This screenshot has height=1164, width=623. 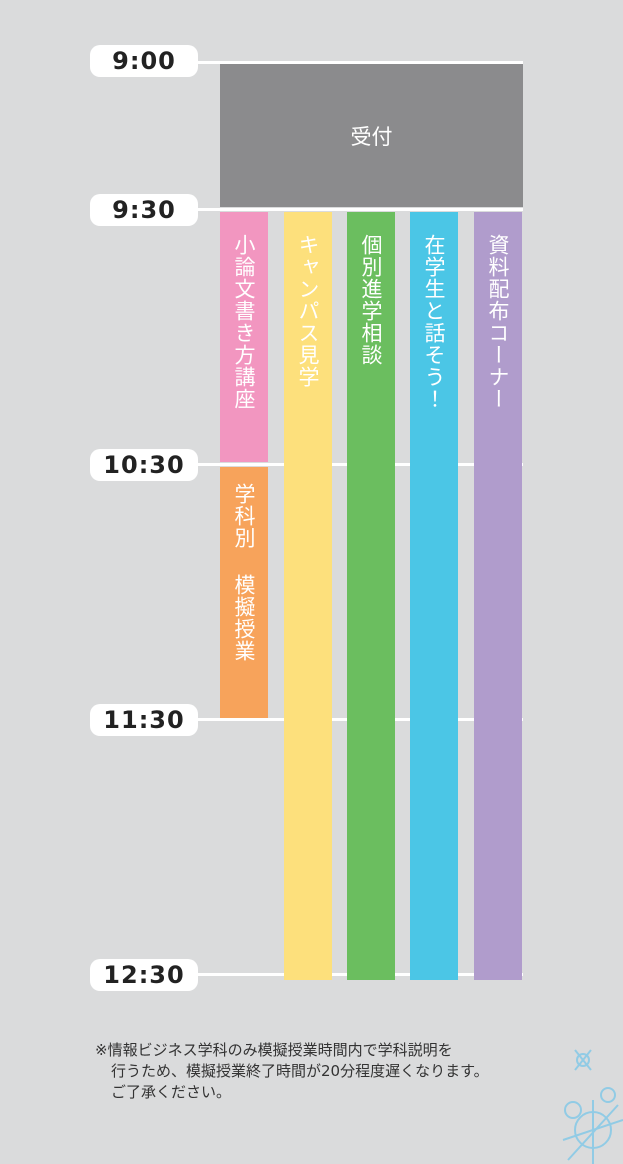 I want to click on session-label: 在学生と話そう！, so click(x=434, y=322).